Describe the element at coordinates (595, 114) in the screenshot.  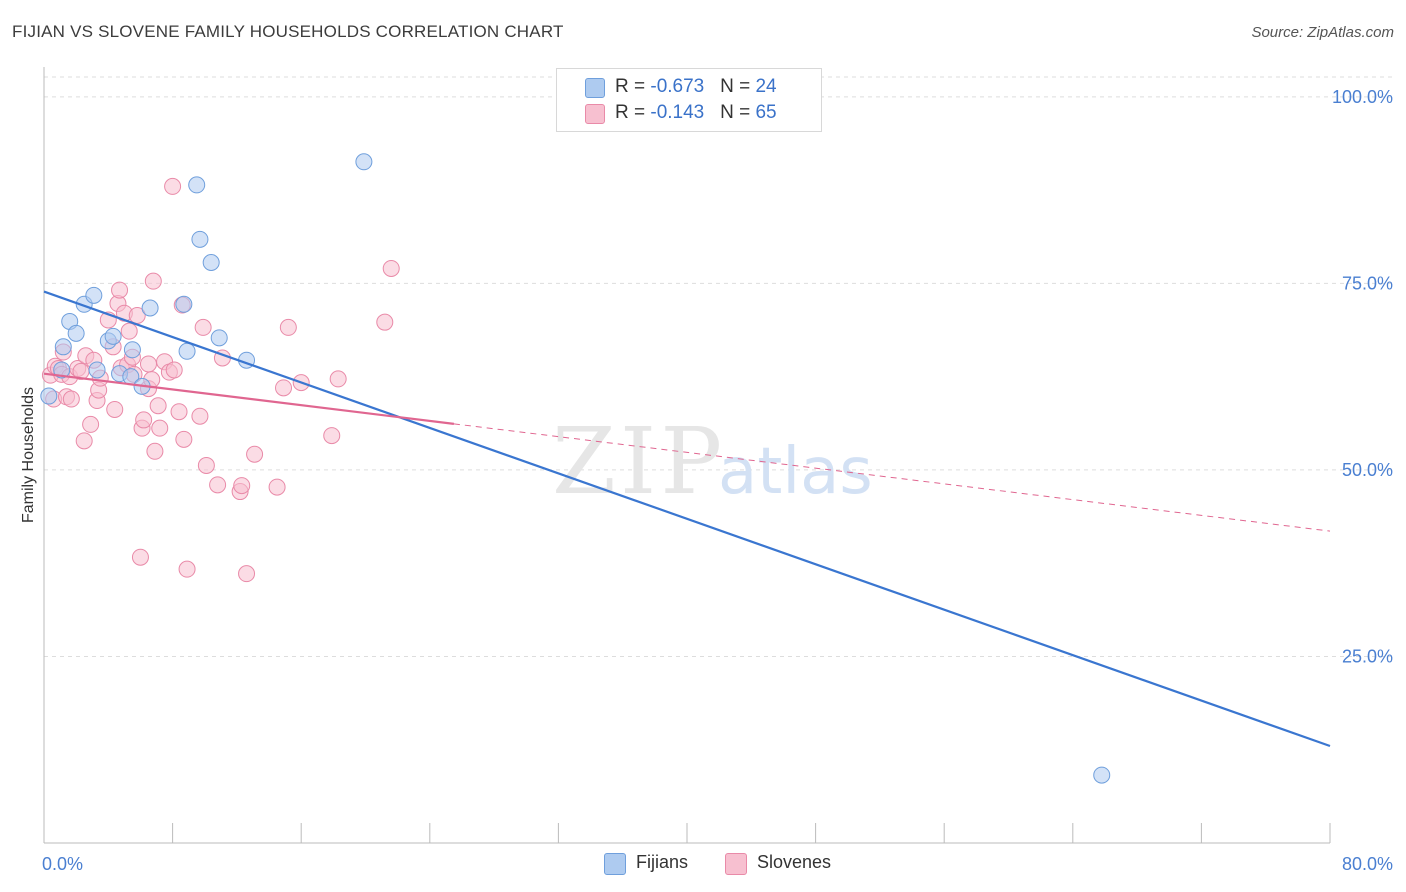
I see `slovenes-swatch` at that location.